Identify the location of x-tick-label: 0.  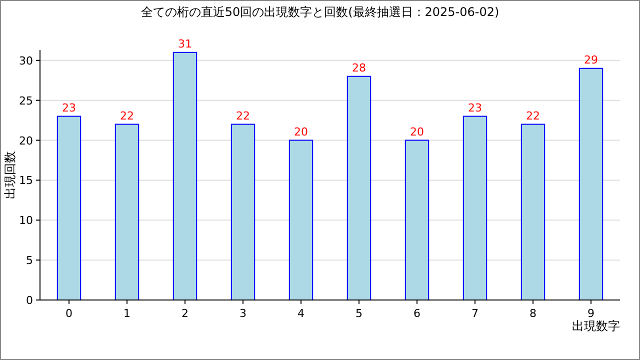
(69, 313).